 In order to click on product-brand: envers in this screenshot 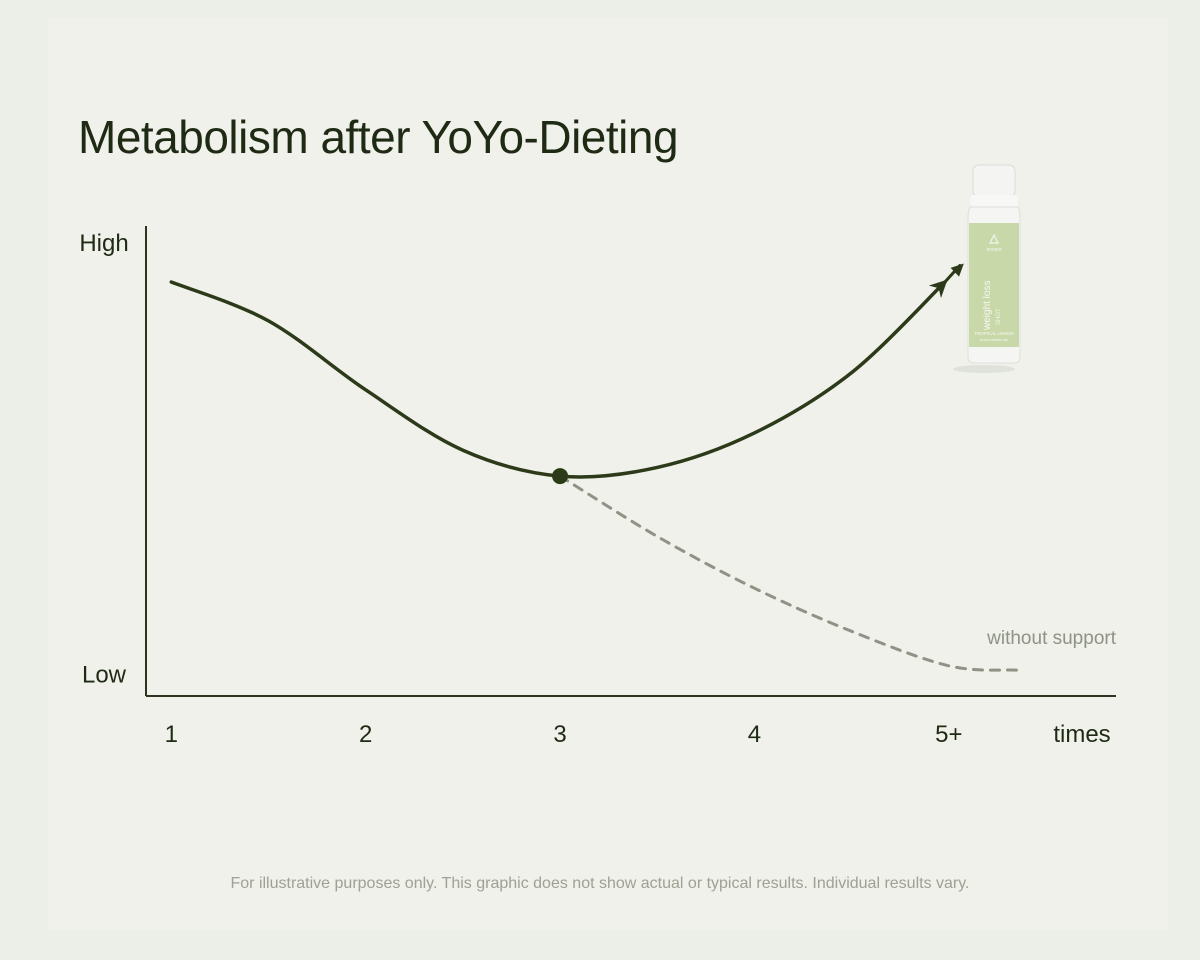, I will do `click(994, 250)`.